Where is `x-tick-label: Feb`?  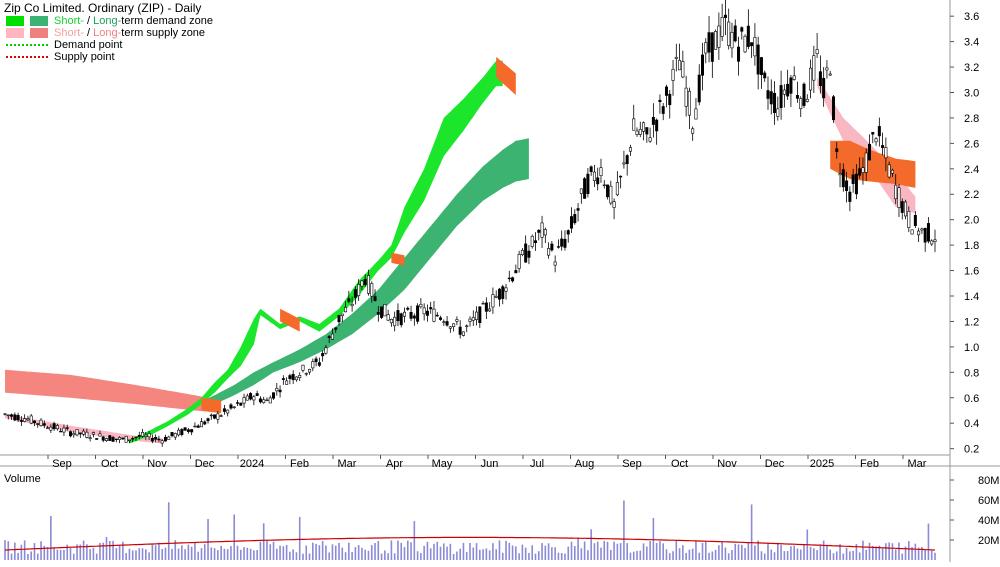 x-tick-label: Feb is located at coordinates (869, 464).